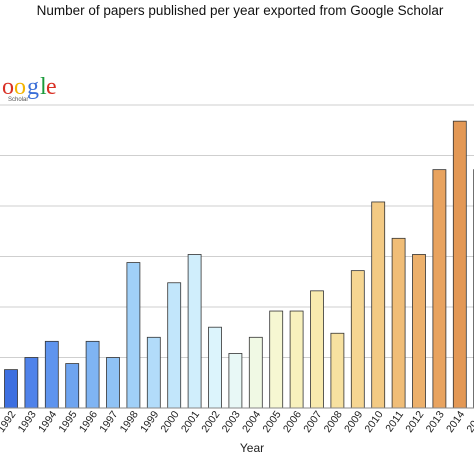  I want to click on x-axis-label: Year, so click(252, 448).